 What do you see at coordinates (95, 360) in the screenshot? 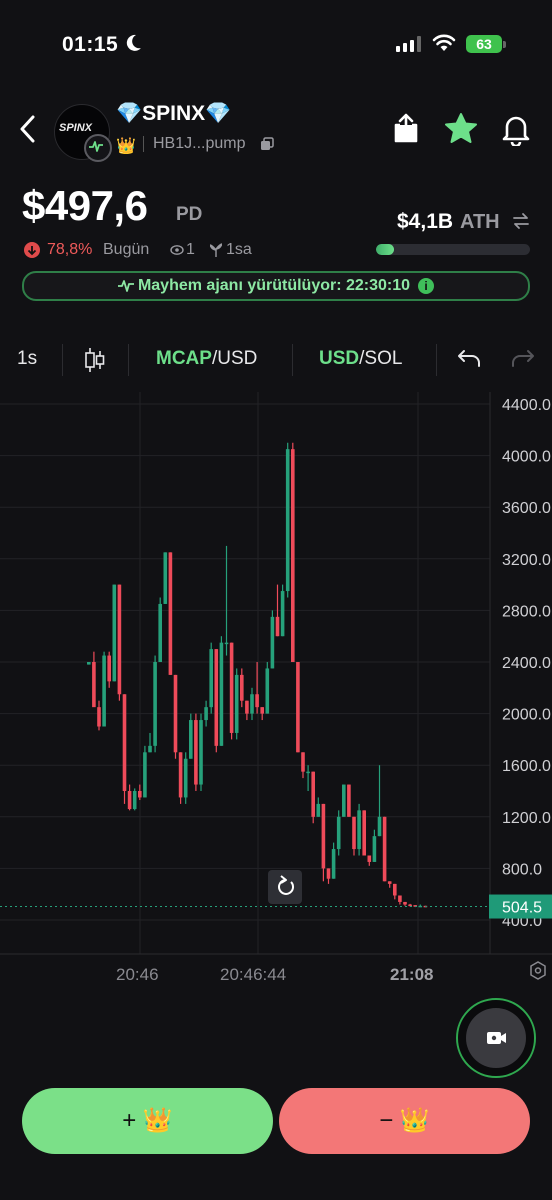
I see `candlestick-type-icon` at bounding box center [95, 360].